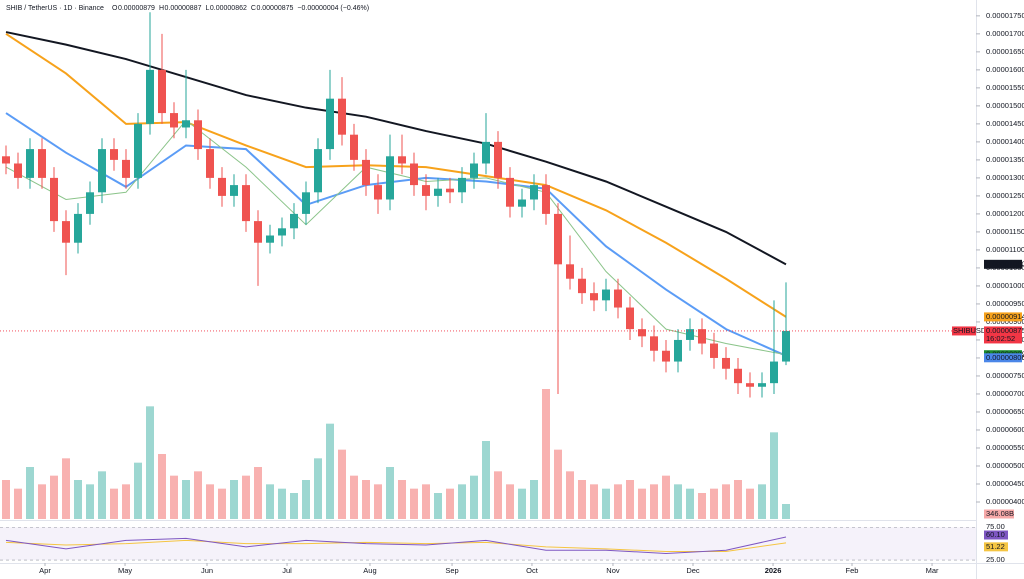 The height and width of the screenshot is (579, 1024). What do you see at coordinates (1005, 321) in the screenshot?
I see `y-tick-label: 0.00000900` at bounding box center [1005, 321].